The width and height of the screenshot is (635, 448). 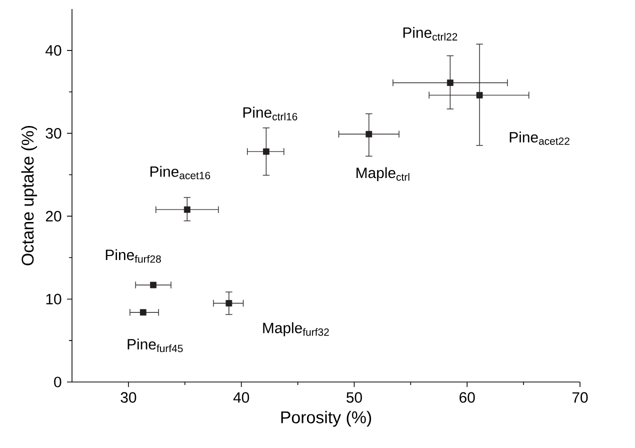 What do you see at coordinates (54, 50) in the screenshot?
I see `y-tick-label: 40` at bounding box center [54, 50].